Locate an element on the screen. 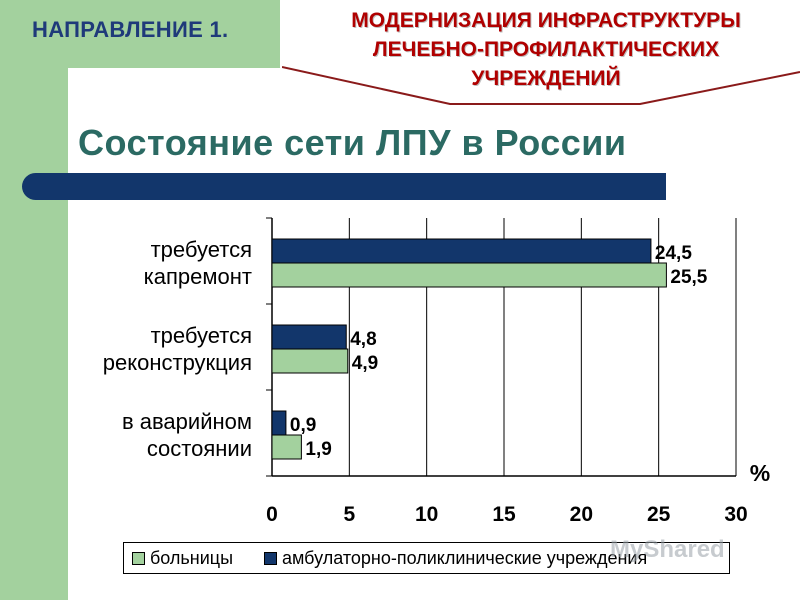  legend-item-hospitals: больницы is located at coordinates (182, 558).